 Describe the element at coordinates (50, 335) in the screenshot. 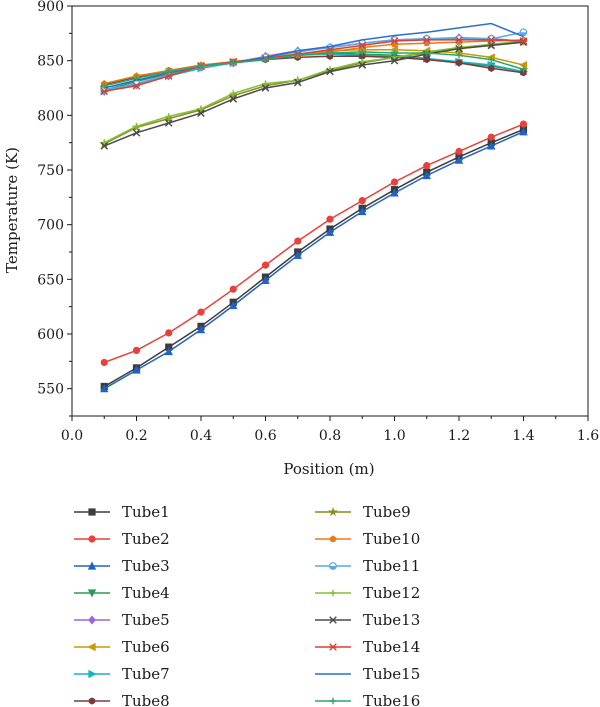

I see `y-tick-label: 600` at that location.